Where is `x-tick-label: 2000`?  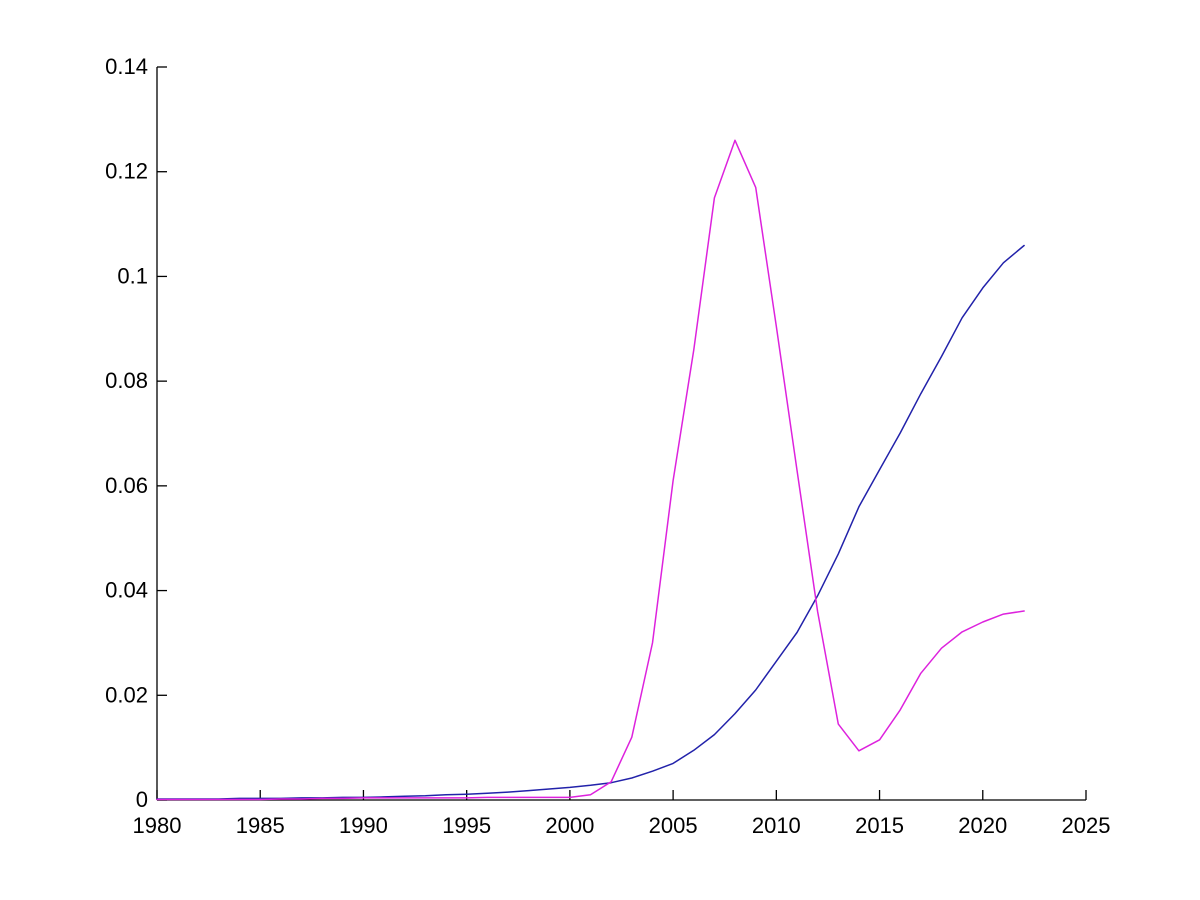
x-tick-label: 2000 is located at coordinates (569, 825).